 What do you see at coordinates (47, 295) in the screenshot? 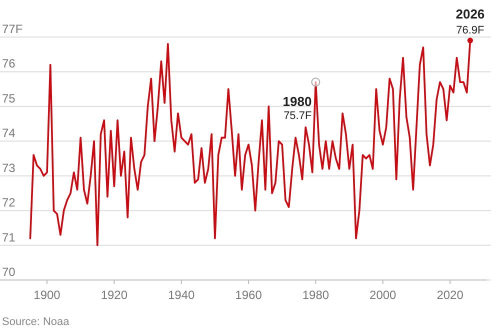
I see `x-tick-label: 1900` at bounding box center [47, 295].